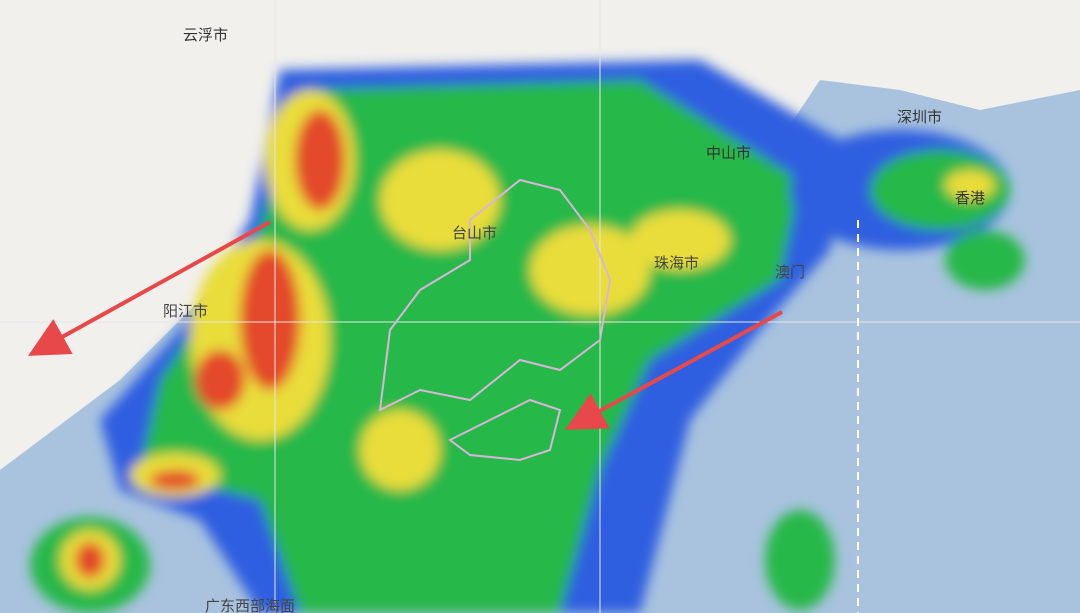 The image size is (1080, 613). Describe the element at coordinates (495, 295) in the screenshot. I see `district-outline` at that location.